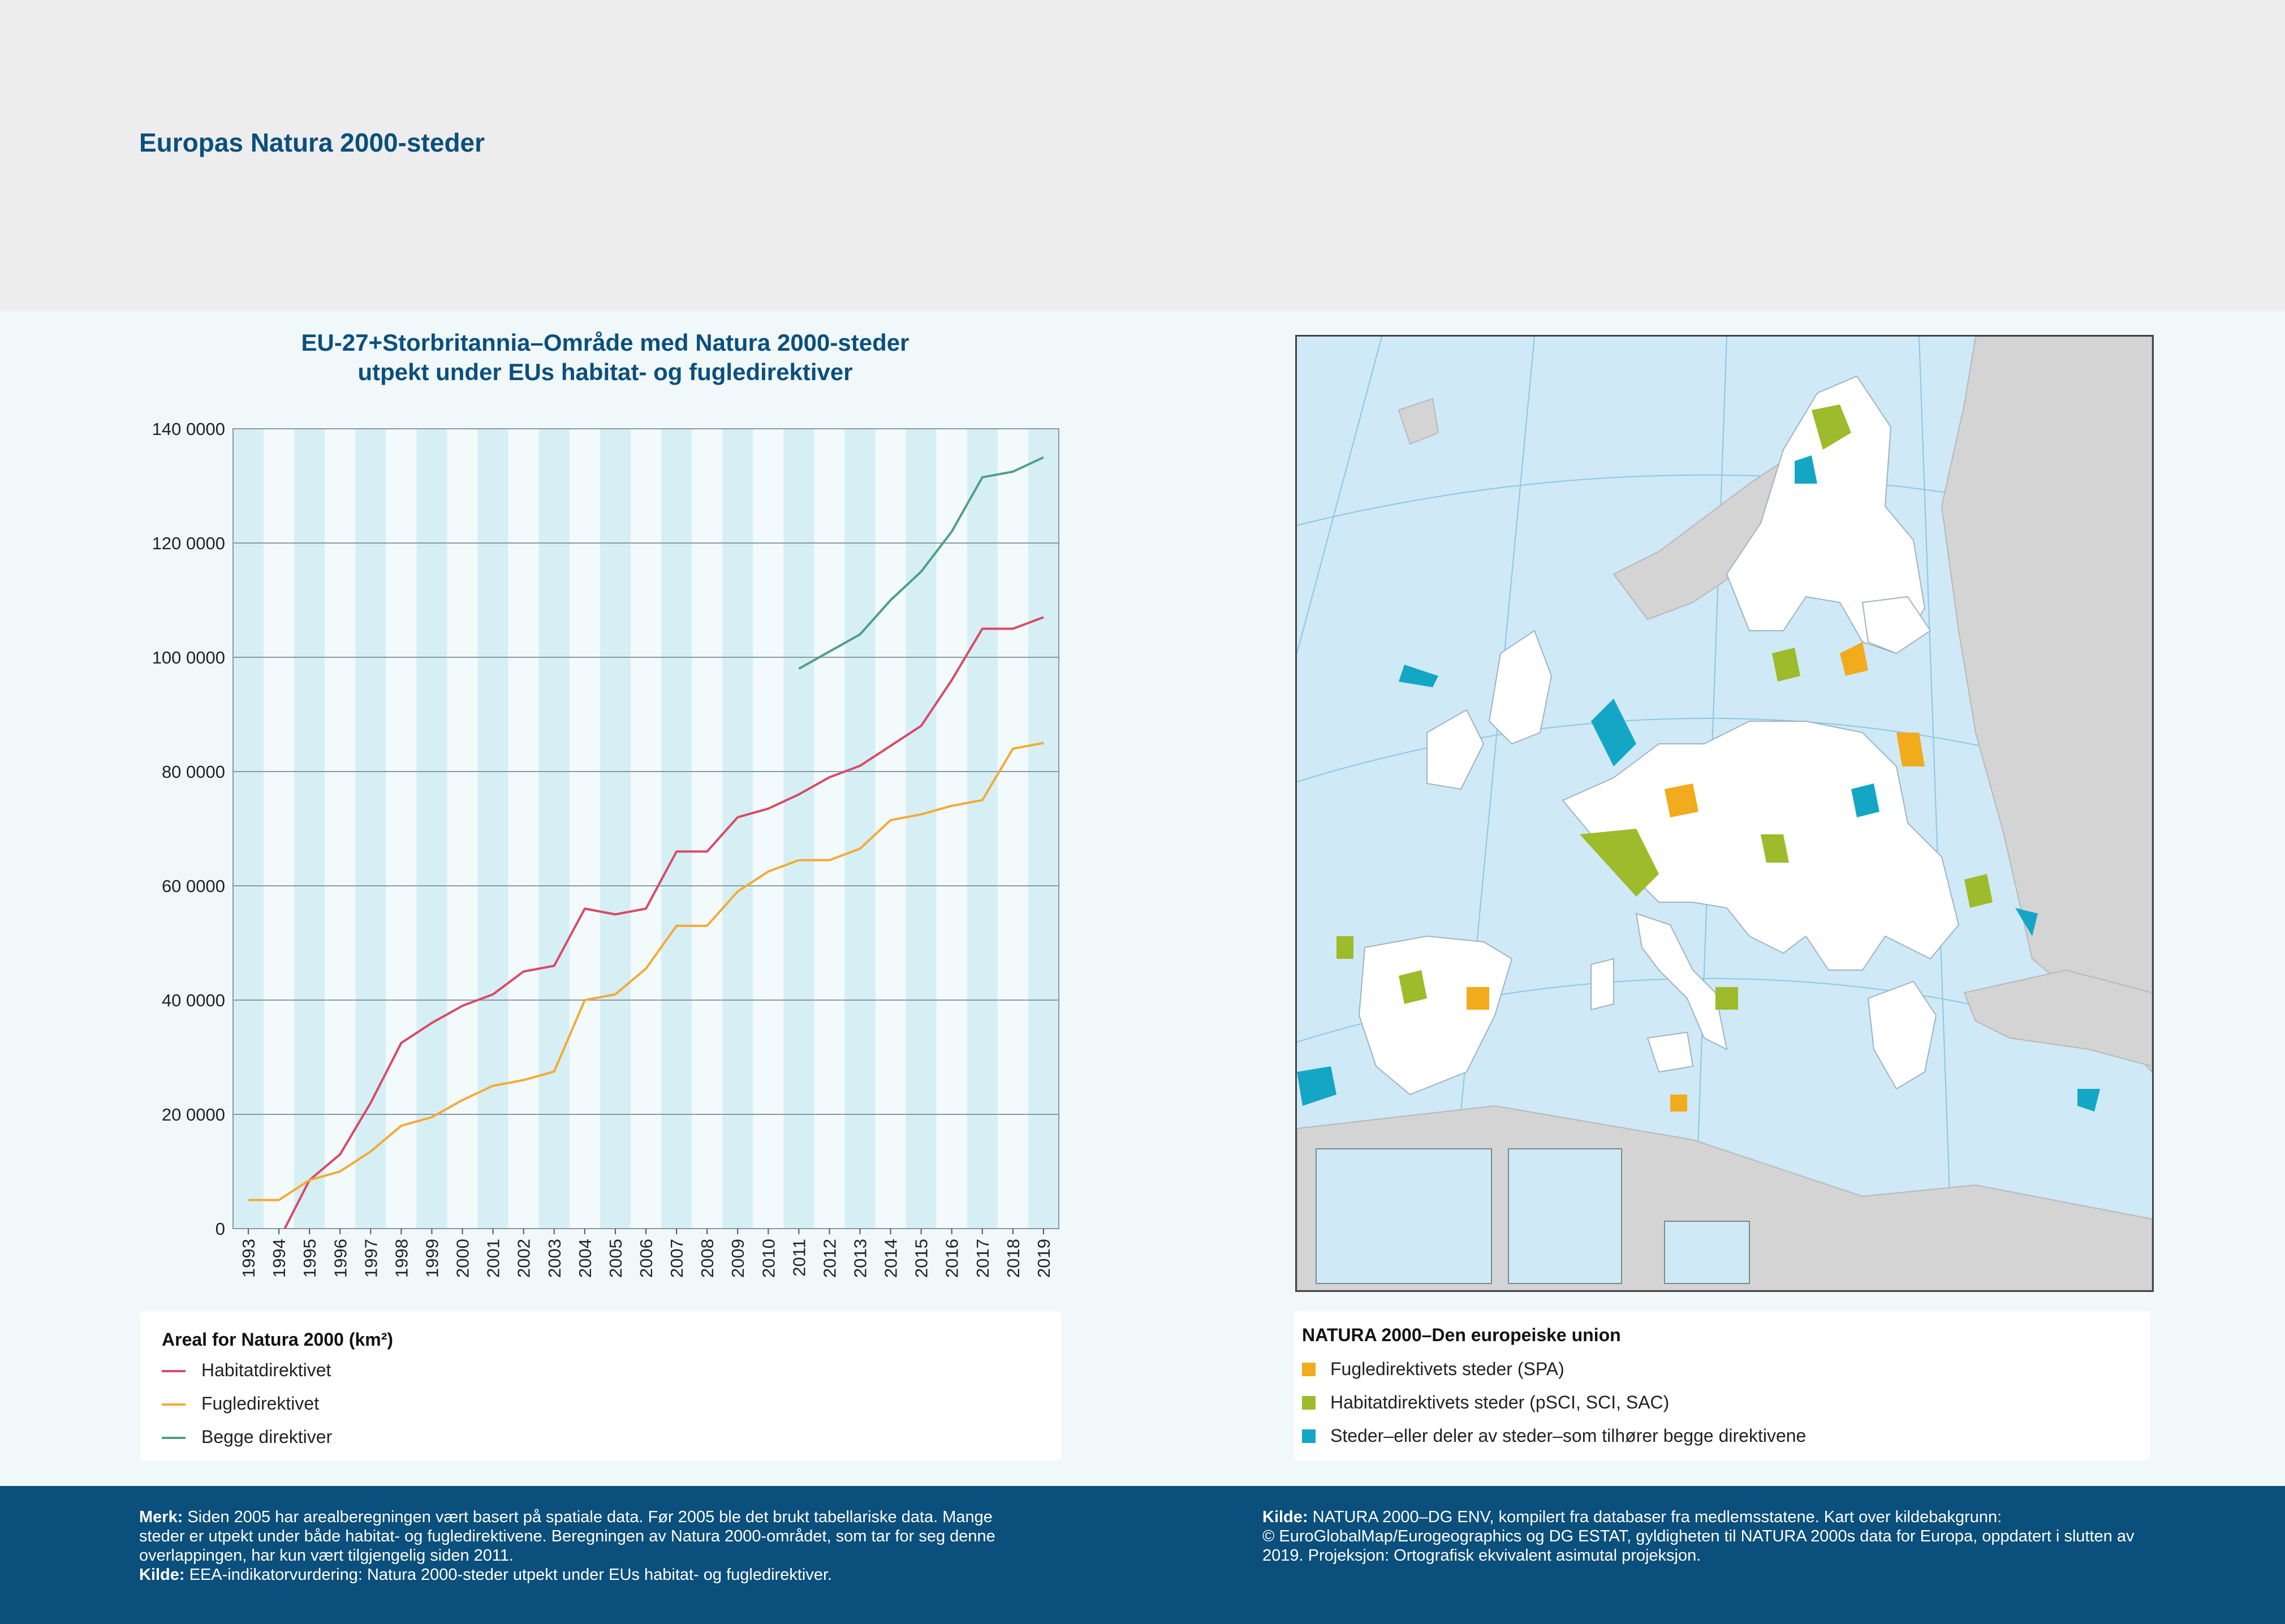 Image resolution: width=2285 pixels, height=1624 pixels. What do you see at coordinates (983, 1258) in the screenshot?
I see `x-tick-label: 2017` at bounding box center [983, 1258].